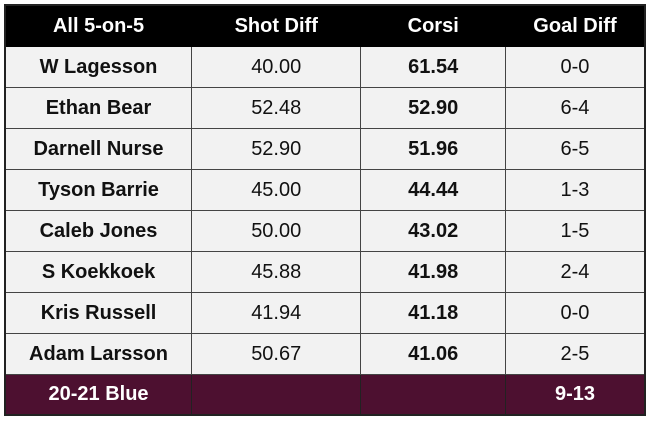 The width and height of the screenshot is (651, 421). What do you see at coordinates (276, 190) in the screenshot?
I see `shot-diff: 45.00` at bounding box center [276, 190].